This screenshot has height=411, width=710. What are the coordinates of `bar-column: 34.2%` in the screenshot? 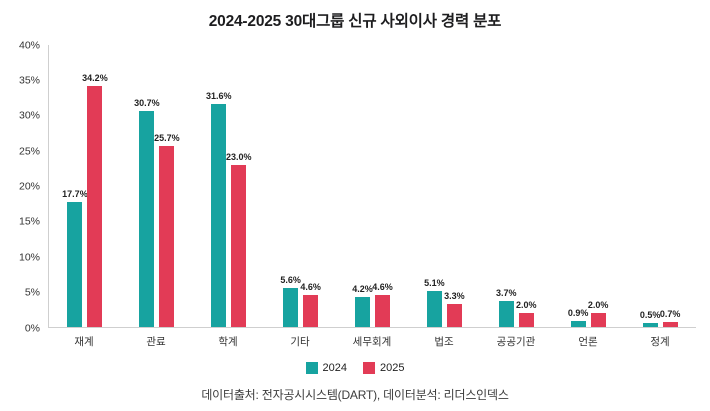 It's located at (95, 186).